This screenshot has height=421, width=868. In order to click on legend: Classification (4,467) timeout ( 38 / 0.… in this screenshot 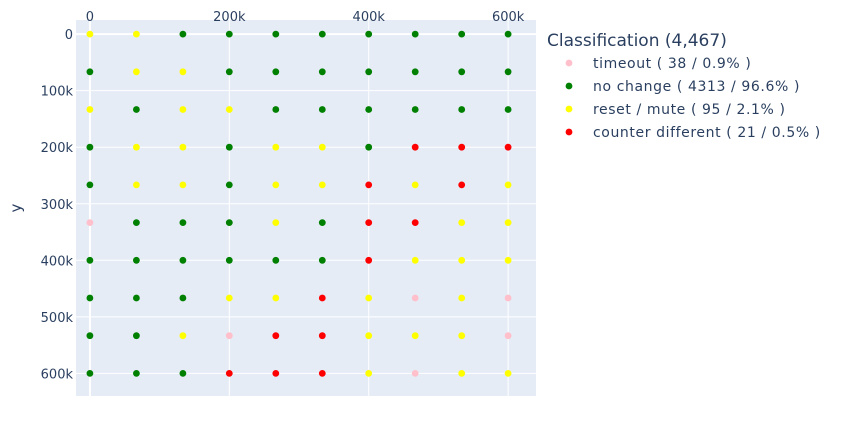, I will do `click(684, 86)`.